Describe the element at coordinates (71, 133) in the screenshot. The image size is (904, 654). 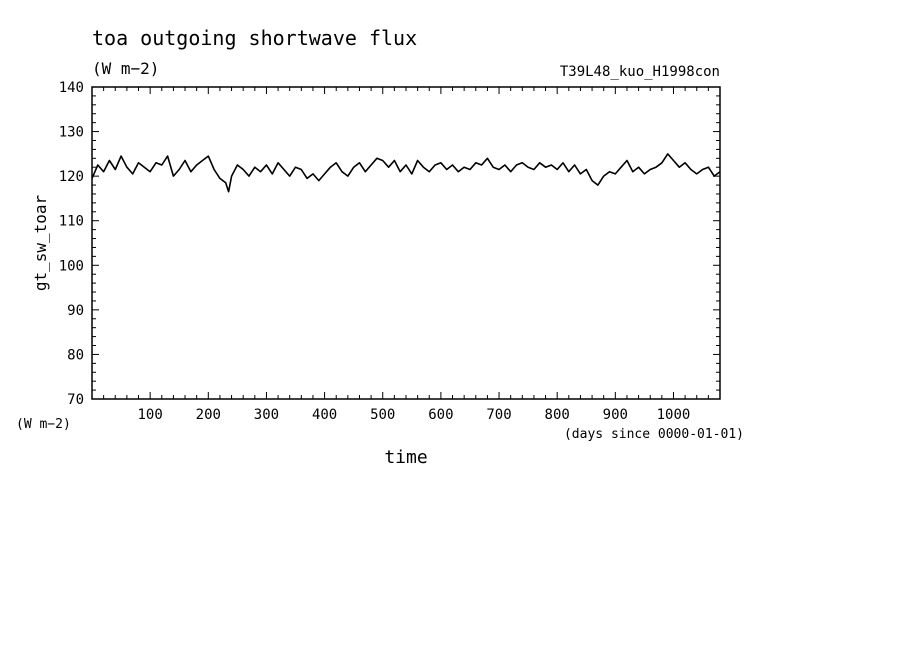
I see `y-tick-label: 130` at that location.